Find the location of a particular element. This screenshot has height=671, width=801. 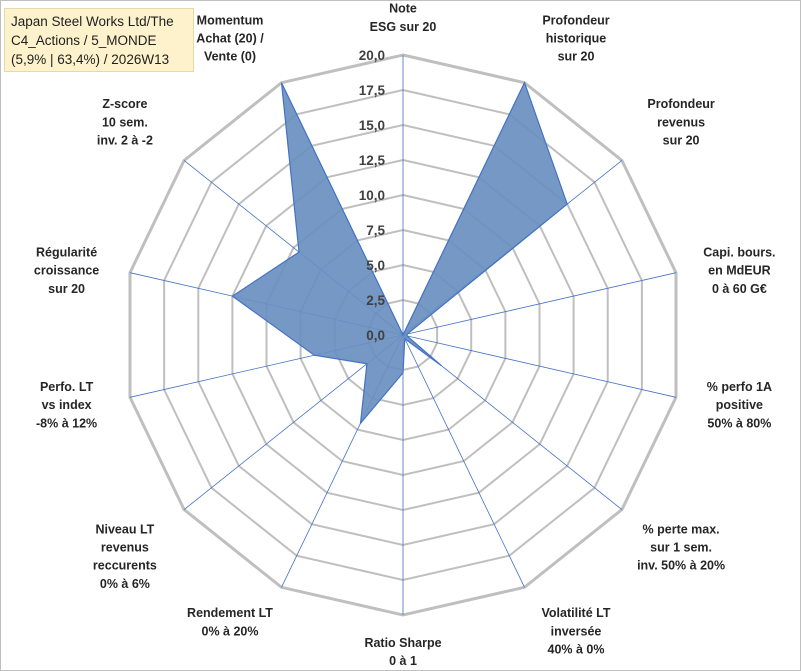

tick-label-6: 15,0 is located at coordinates (372, 125).